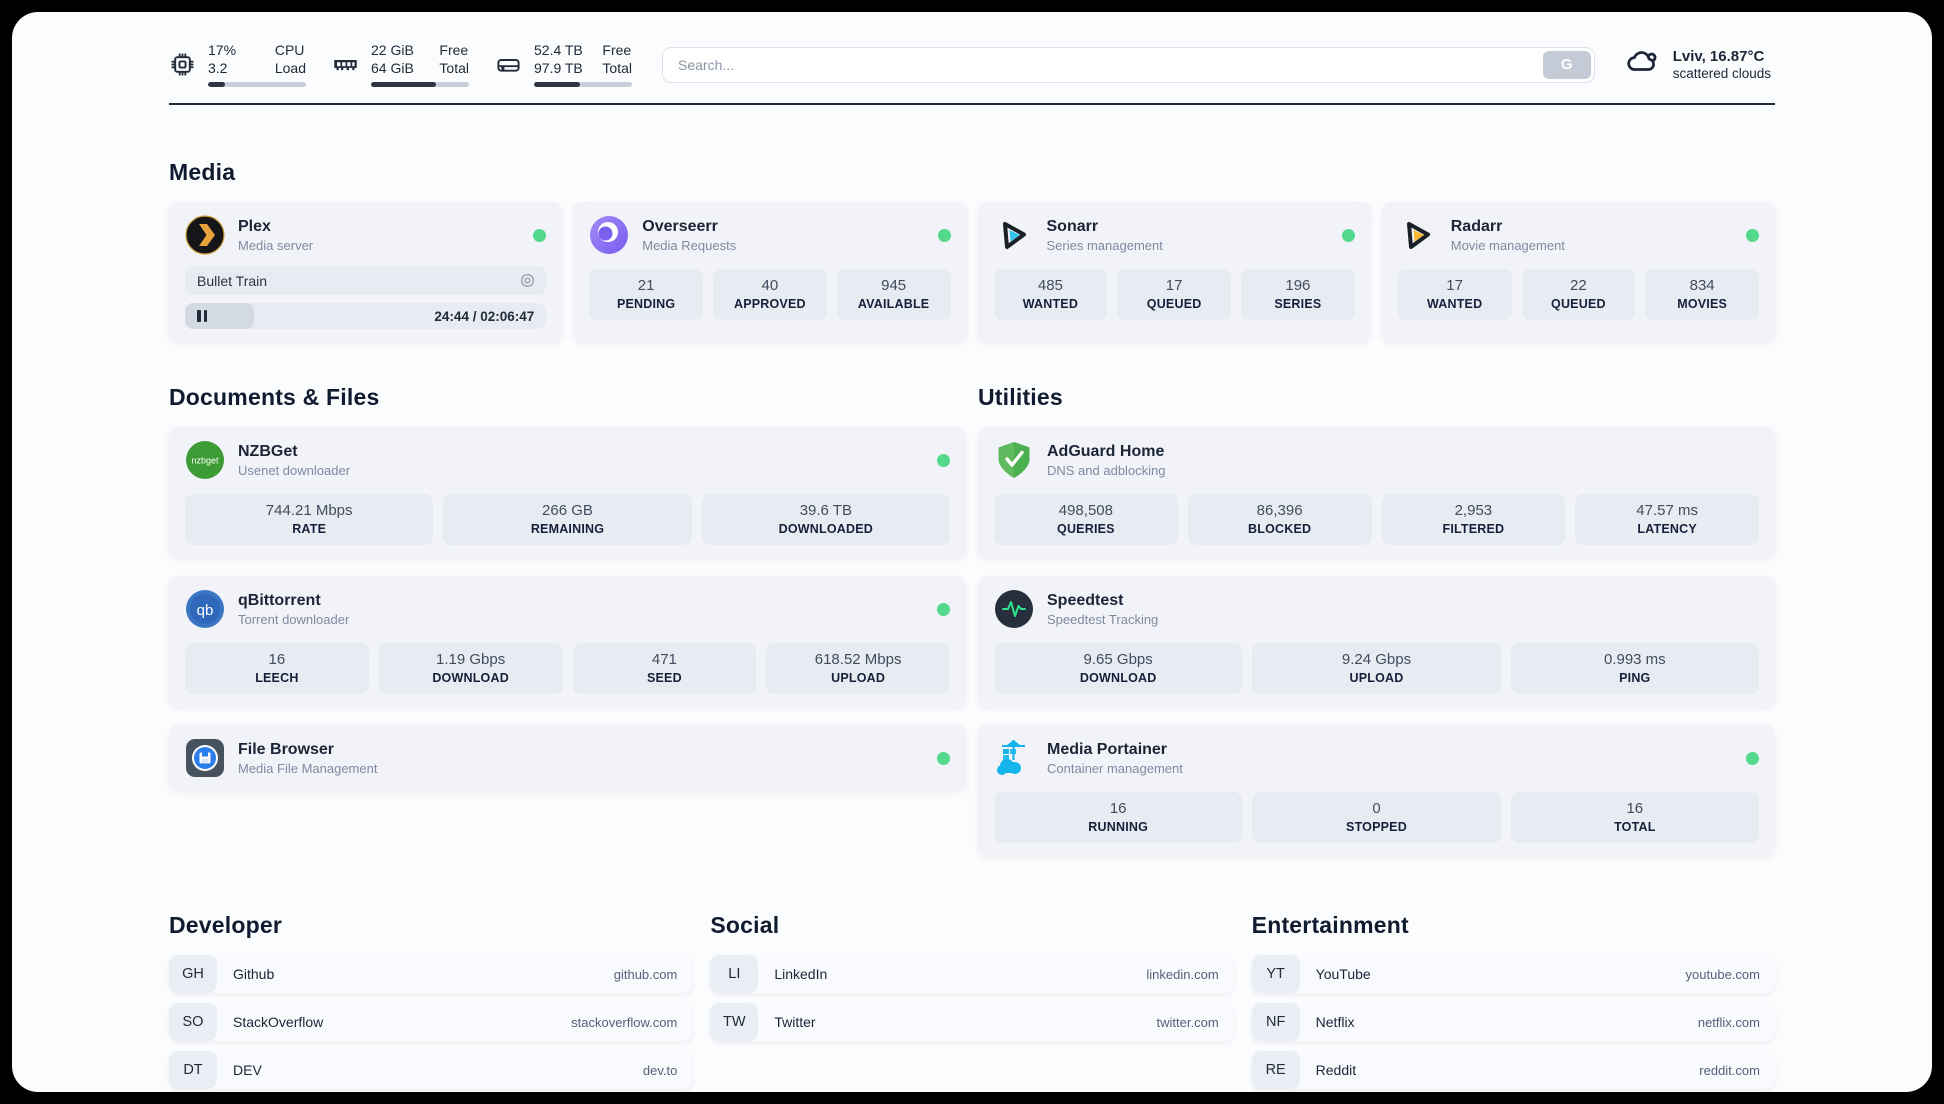 Image resolution: width=1944 pixels, height=1104 pixels. I want to click on search-engine-button: G, so click(1566, 64).